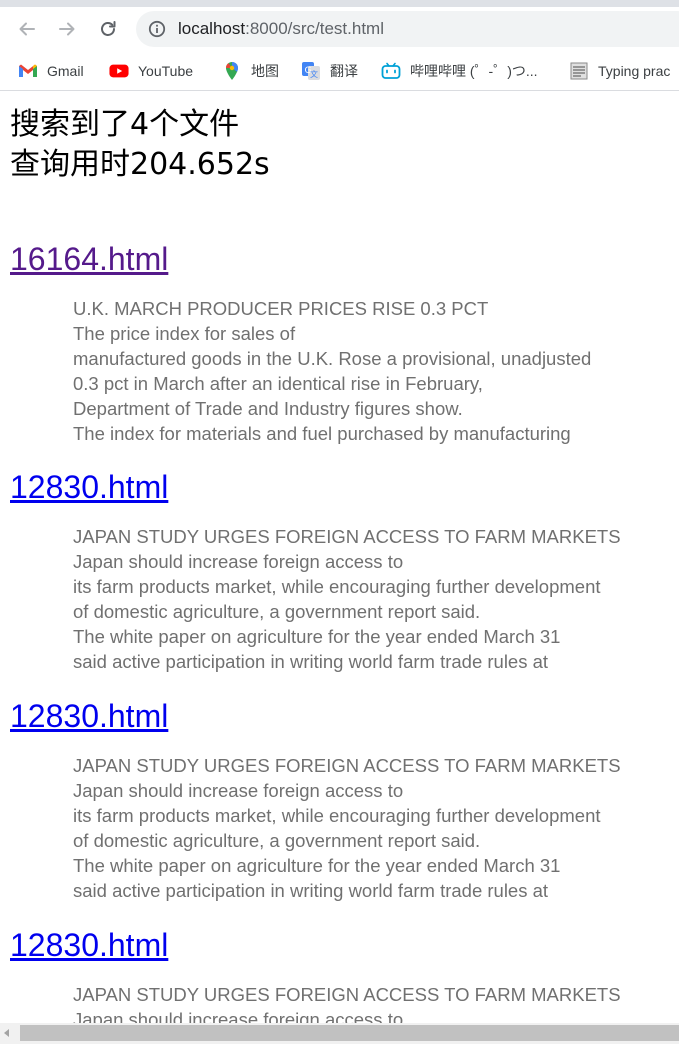  What do you see at coordinates (634, 71) in the screenshot?
I see `bookmark-label: Typing prac` at bounding box center [634, 71].